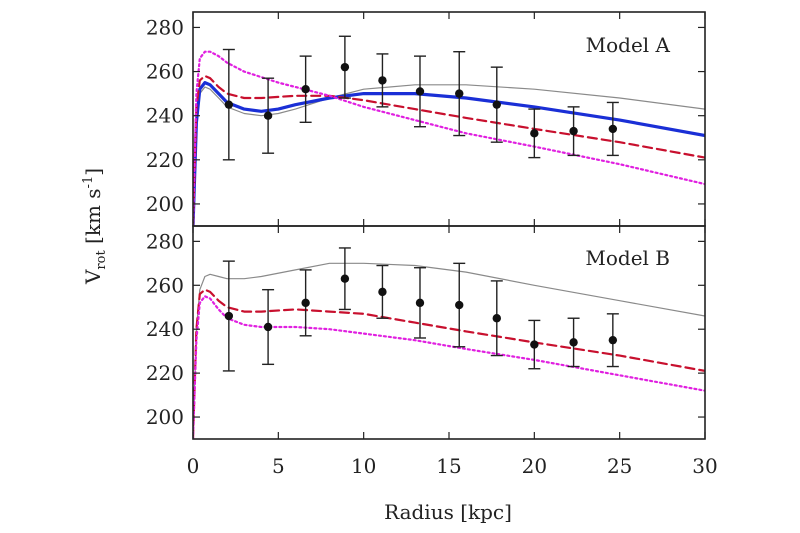  Describe the element at coordinates (165, 116) in the screenshot. I see `model-a-y-tick-label: 240` at that location.